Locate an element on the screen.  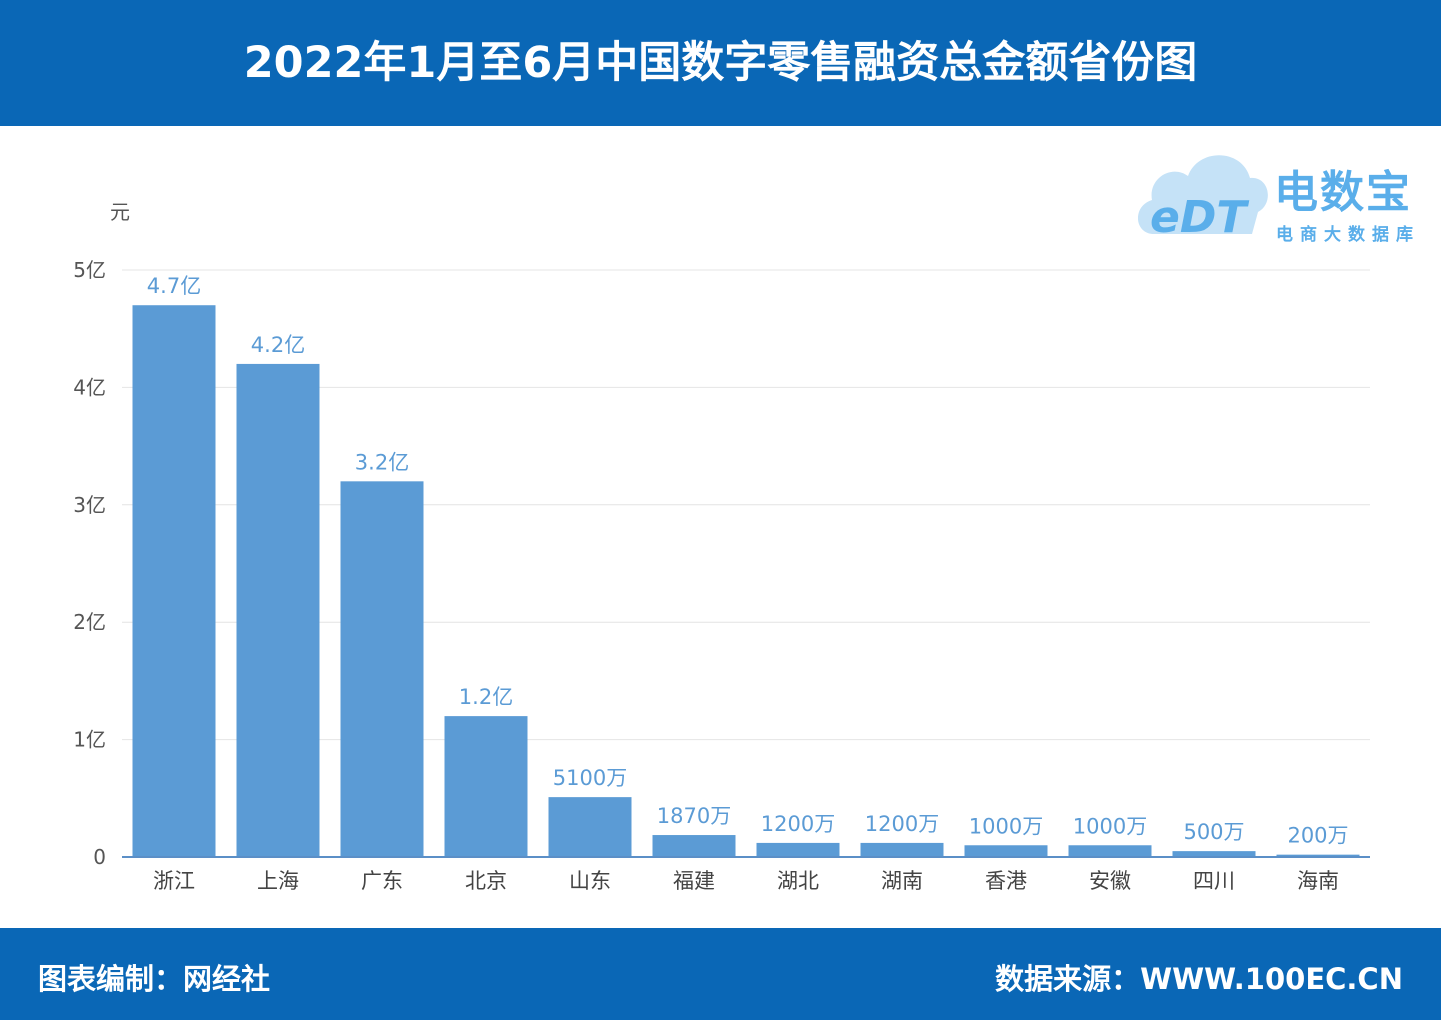
compiled-by: 图表编制：网经社 is located at coordinates (154, 979).